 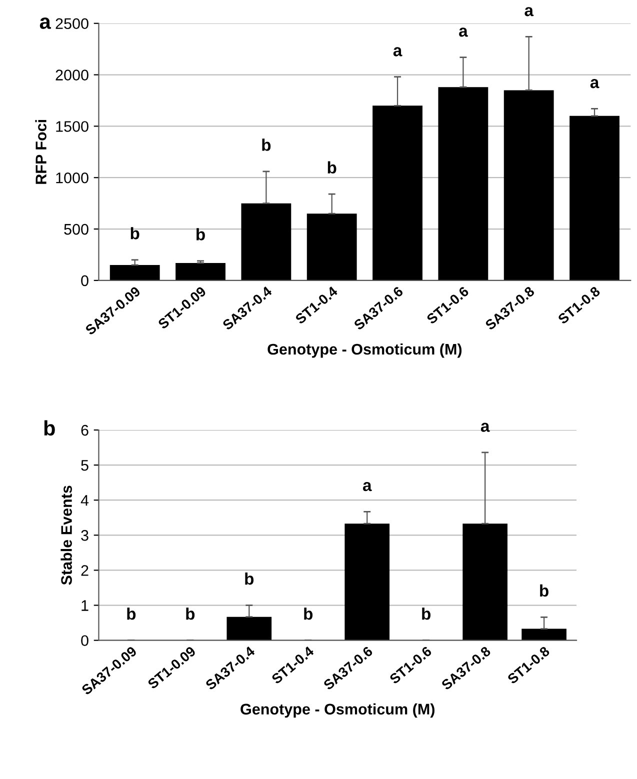 What do you see at coordinates (49, 428) in the screenshot?
I see `chart-title: b` at bounding box center [49, 428].